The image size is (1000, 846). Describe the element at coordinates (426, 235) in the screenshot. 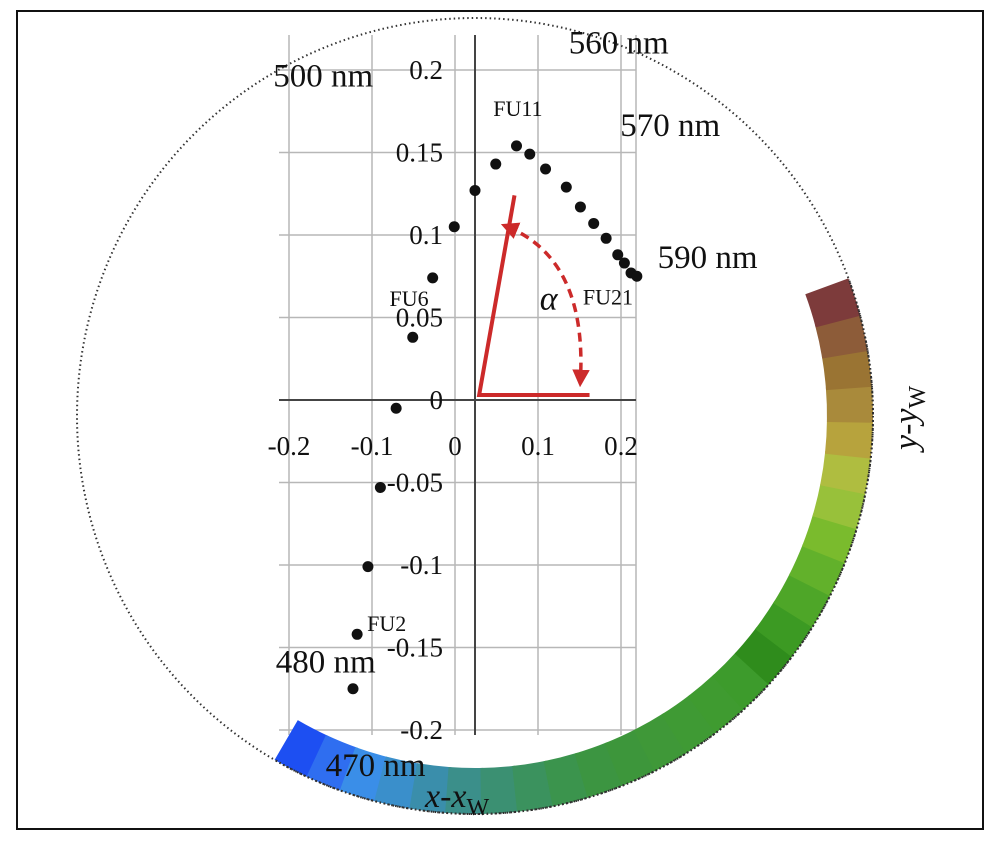

I see `y-tick-label: 0.1` at that location.